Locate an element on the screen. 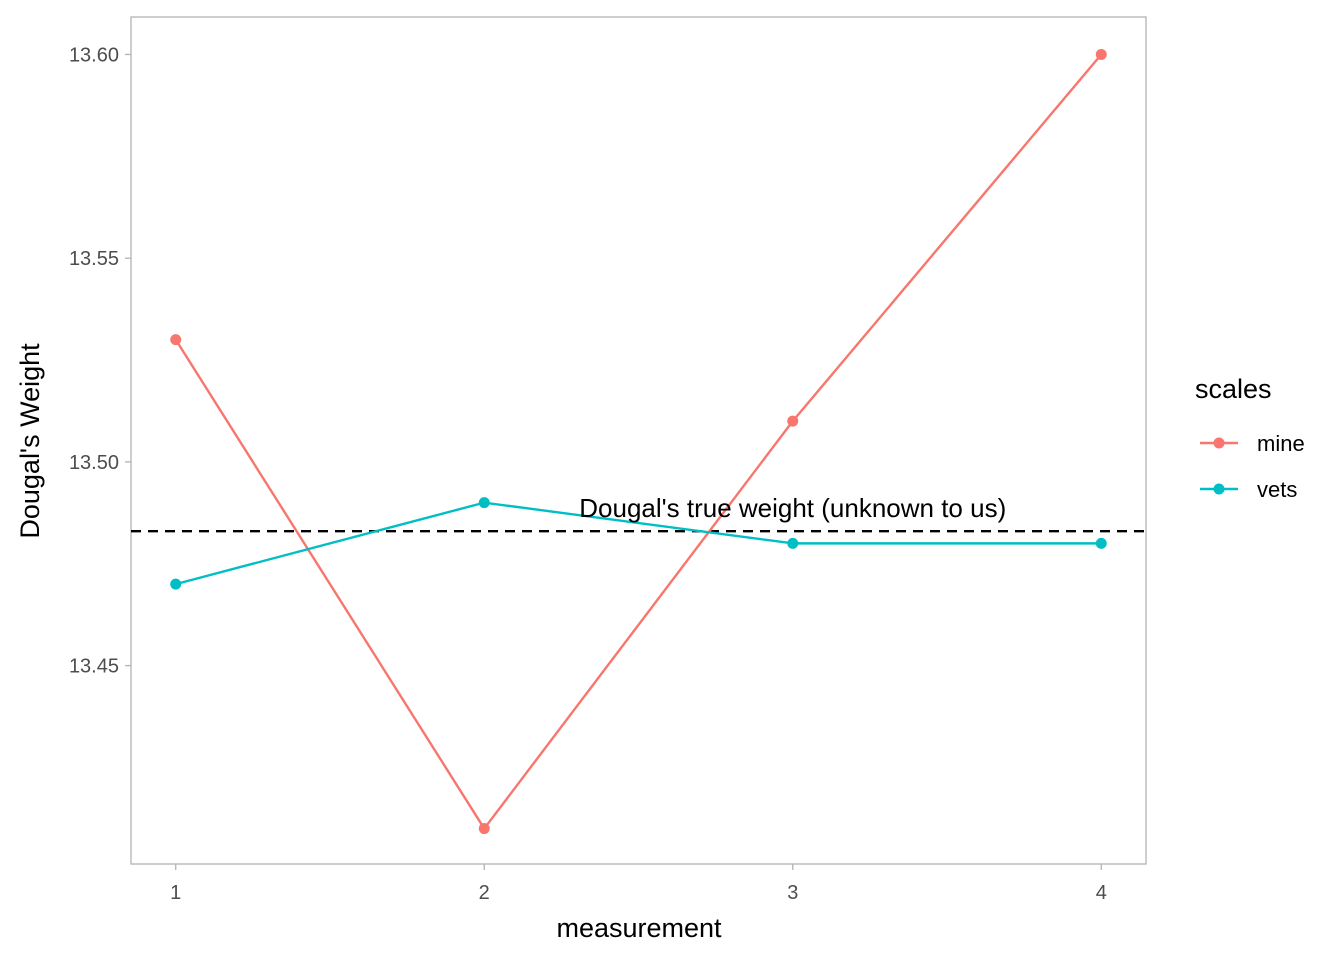  legend-key-point-vets is located at coordinates (1219, 489).